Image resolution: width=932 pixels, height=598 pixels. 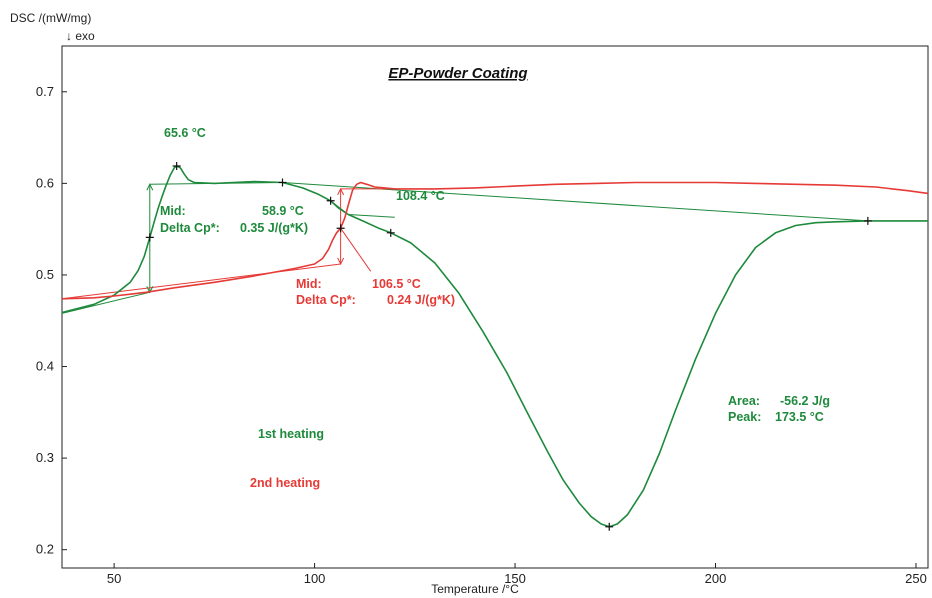 I want to click on y-axis-title: DSC /(mW/mg), so click(x=50, y=18).